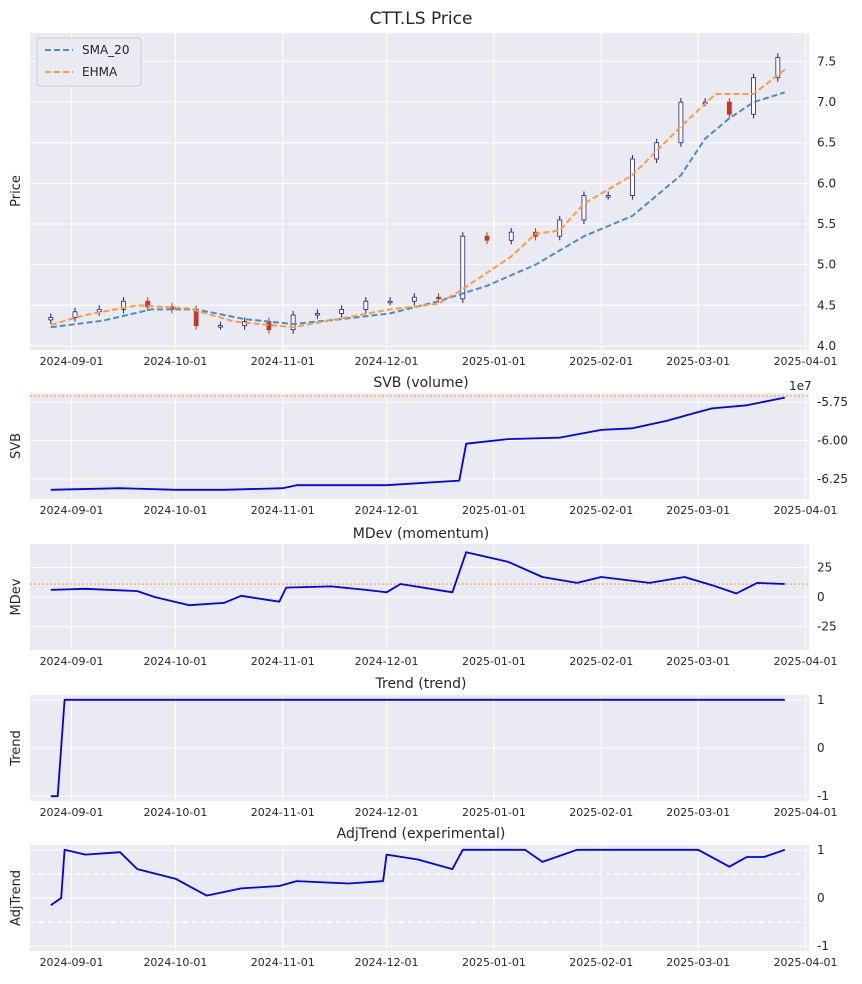 Image resolution: width=862 pixels, height=984 pixels. I want to click on adjtrend-x-tick-label: 2024-12-01, so click(387, 962).